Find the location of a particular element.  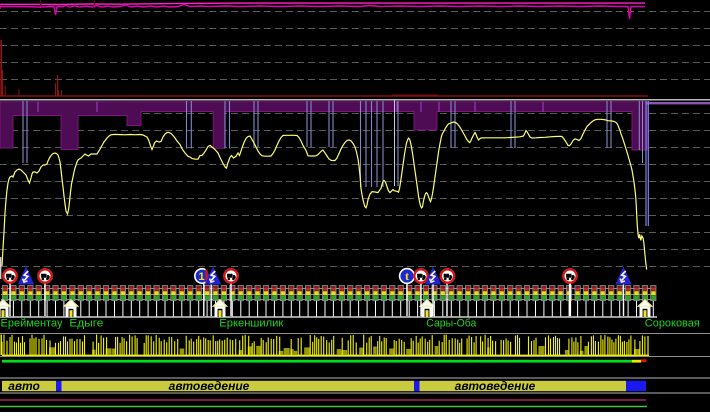

svg-text: t is located at coordinates (407, 276).